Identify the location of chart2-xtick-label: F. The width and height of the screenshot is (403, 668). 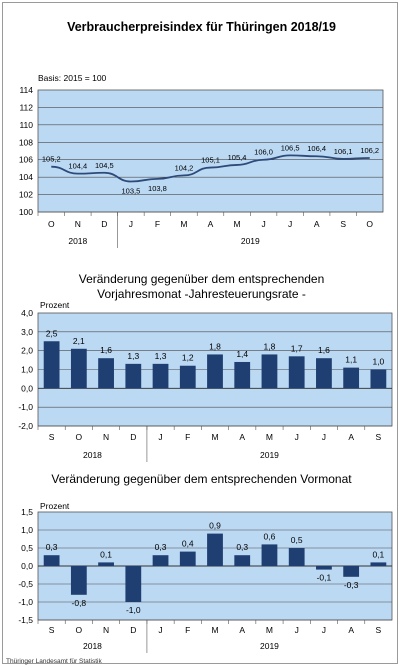
(187, 437).